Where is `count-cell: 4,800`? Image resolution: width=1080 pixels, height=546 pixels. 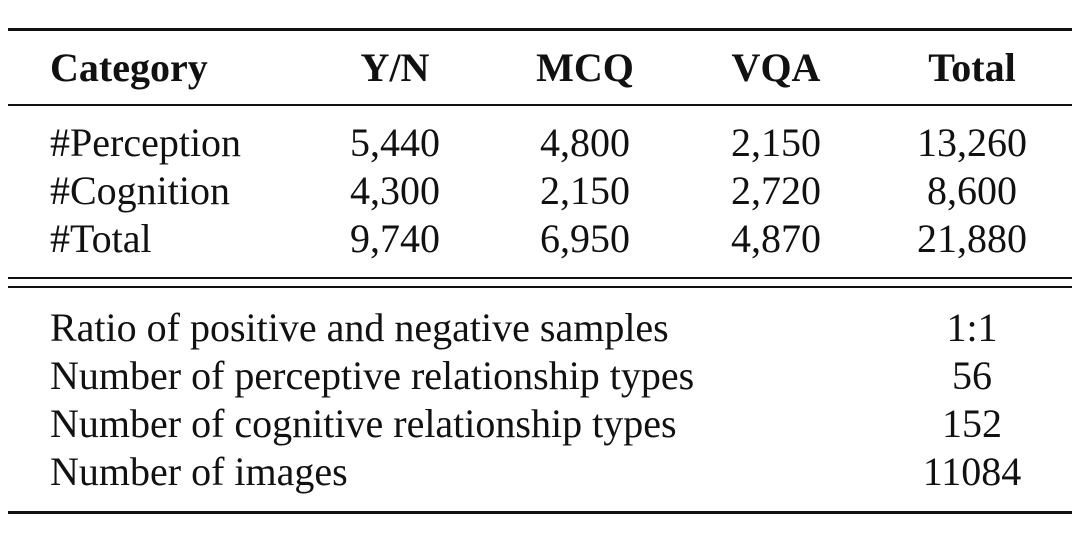 count-cell: 4,800 is located at coordinates (585, 142).